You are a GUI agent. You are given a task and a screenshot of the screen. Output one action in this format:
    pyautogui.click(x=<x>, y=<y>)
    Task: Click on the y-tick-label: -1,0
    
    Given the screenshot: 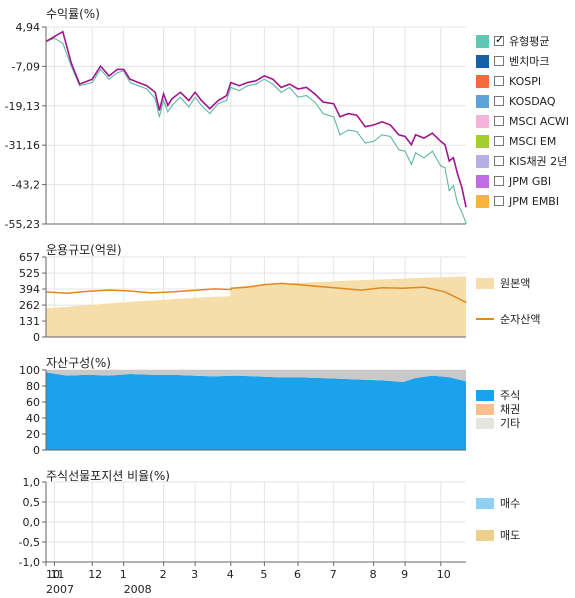 What is the action you would take?
    pyautogui.click(x=29, y=562)
    